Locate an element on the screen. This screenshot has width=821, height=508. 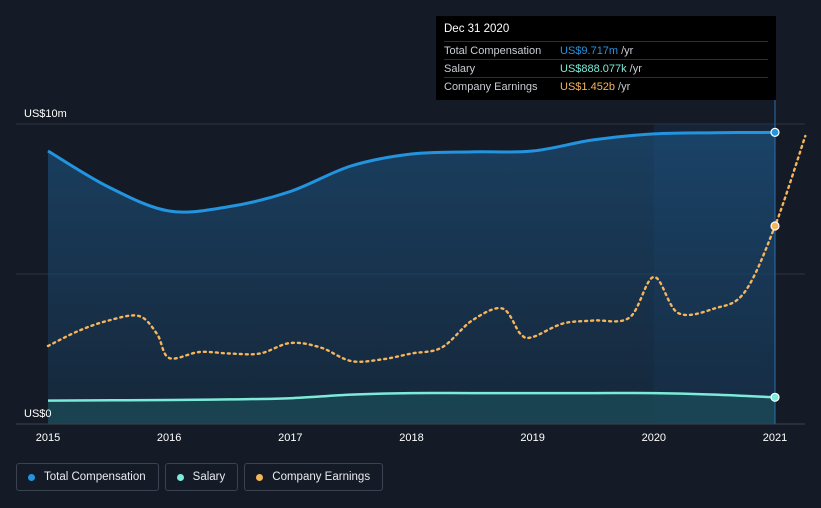
tooltip-row-total-compensation: Total Compensation US$9.717m /yr is located at coordinates (606, 50).